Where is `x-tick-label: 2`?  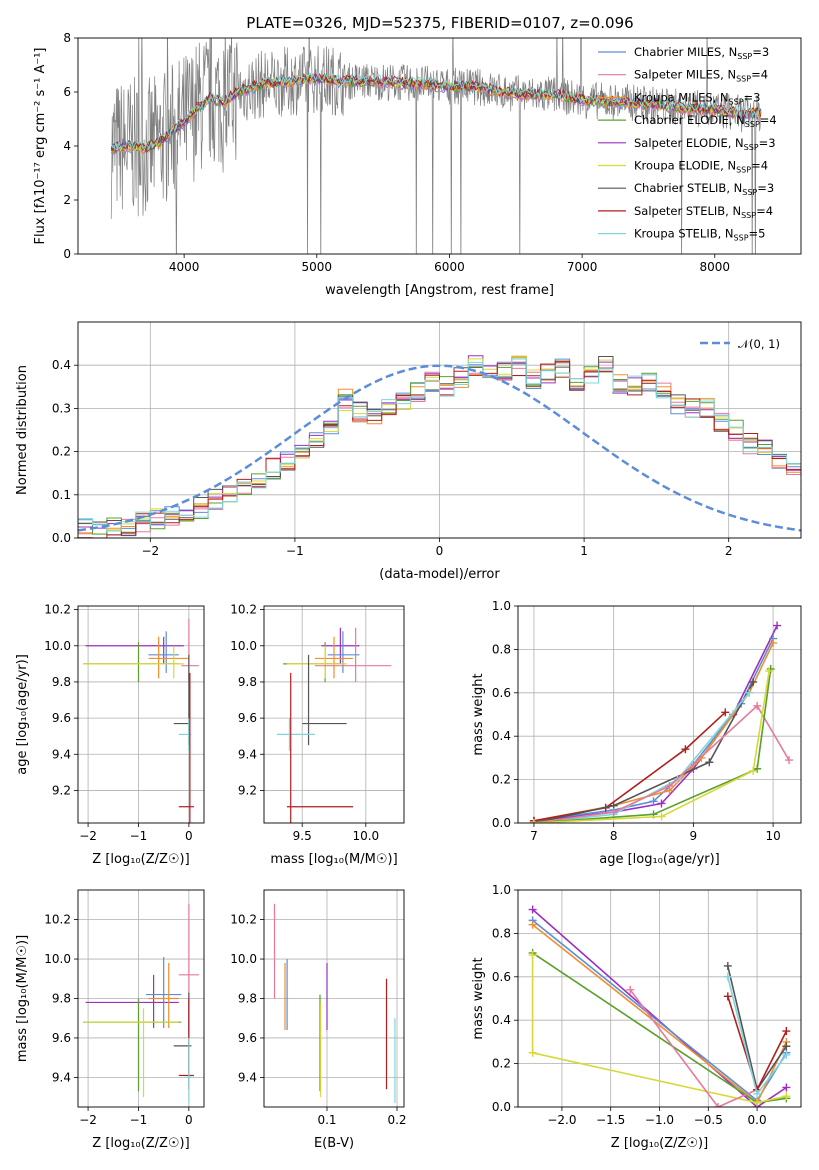 x-tick-label: 2 is located at coordinates (729, 551).